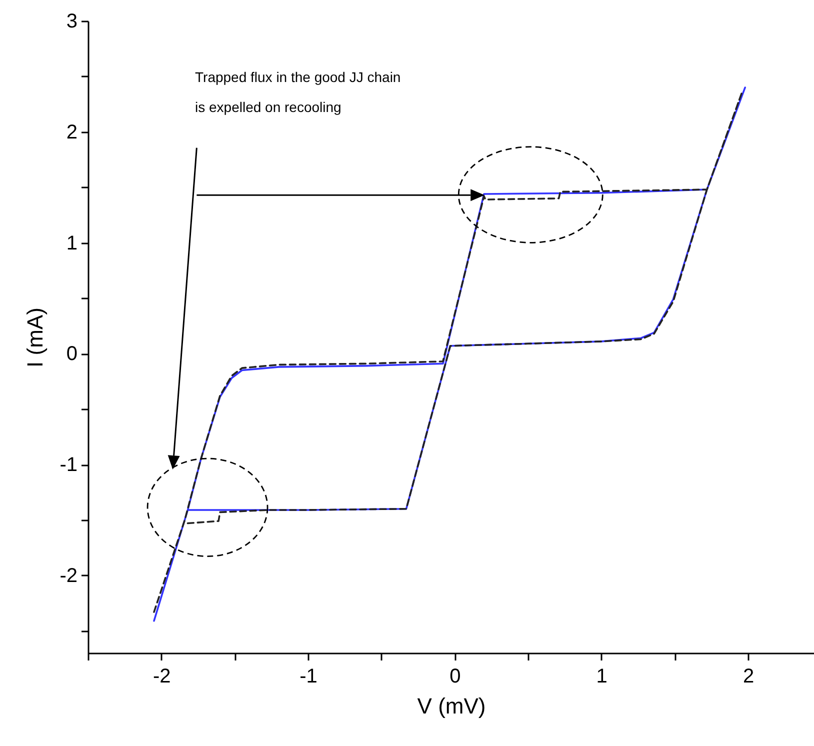 The height and width of the screenshot is (746, 814). Describe the element at coordinates (35, 338) in the screenshot. I see `y-axis-title: I (mA)` at that location.